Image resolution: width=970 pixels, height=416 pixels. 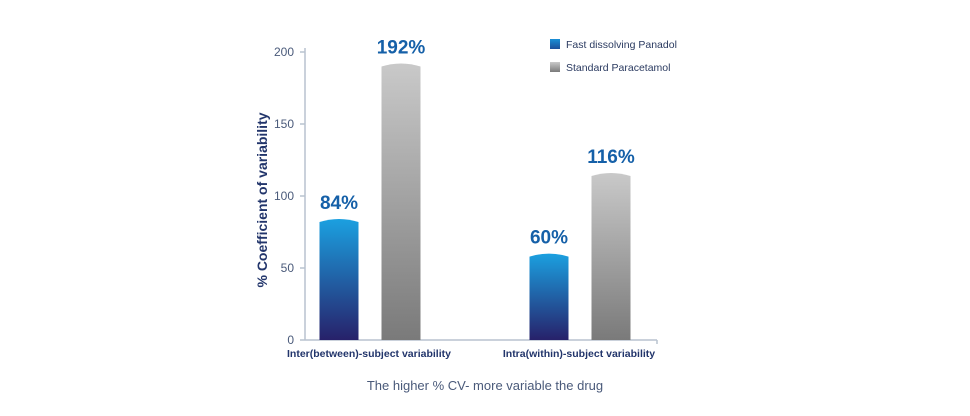 I want to click on data-label: 60%, so click(x=549, y=238).